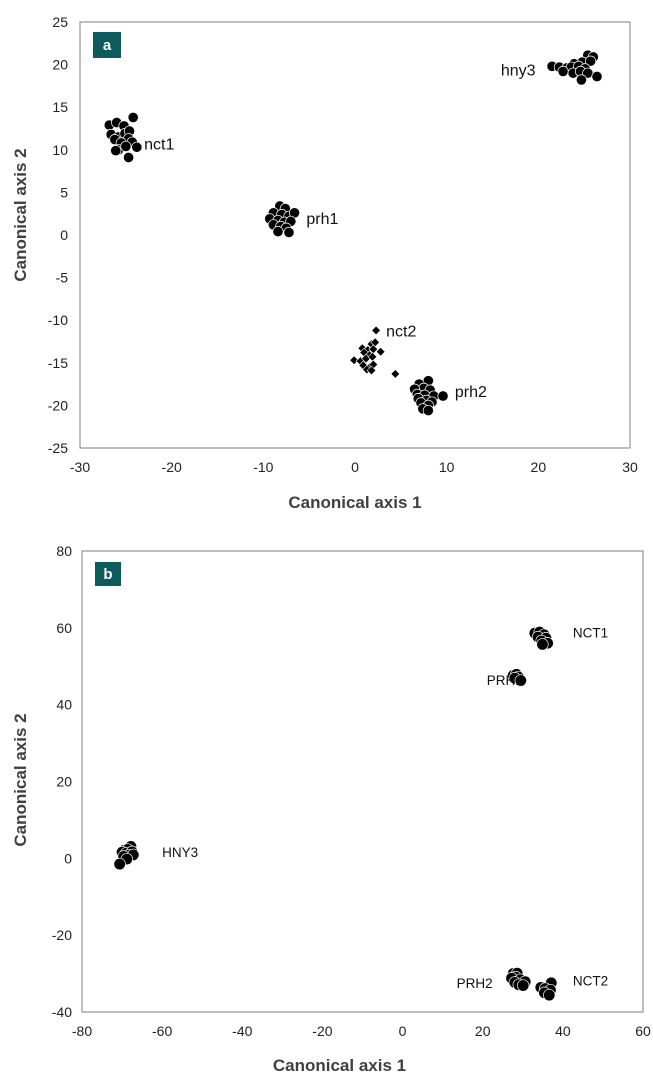 Image resolution: width=653 pixels, height=1079 pixels. I want to click on x-tick-label: -40, so click(242, 1031).